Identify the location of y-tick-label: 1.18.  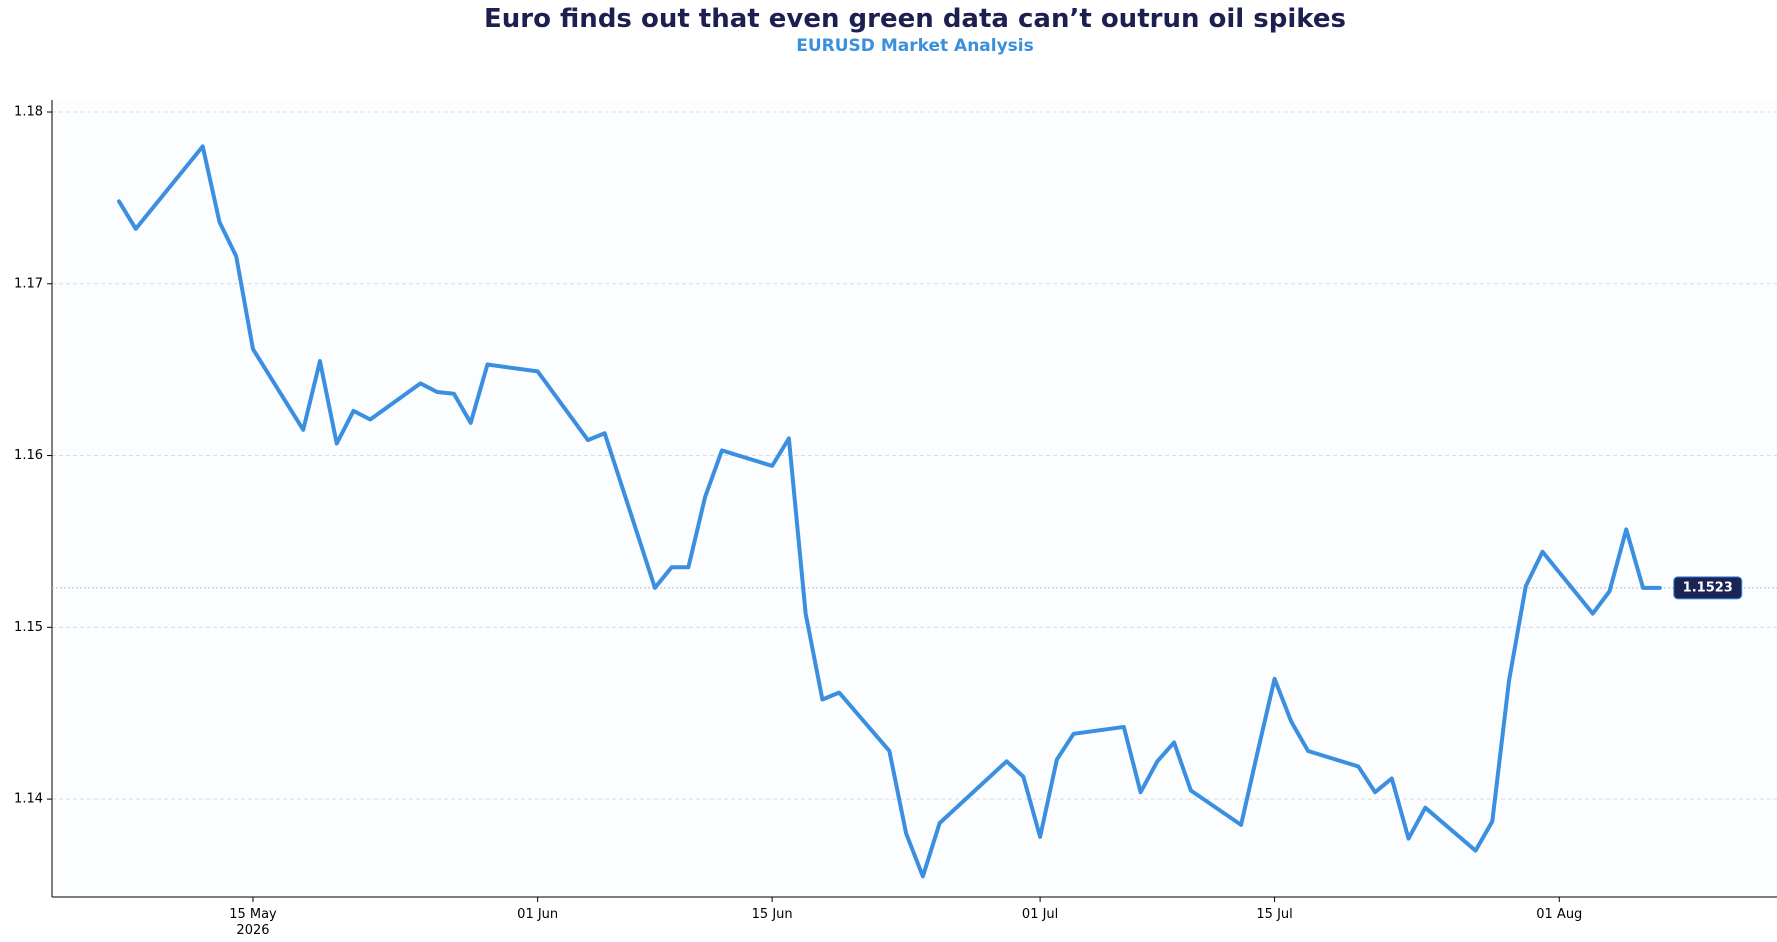
(28, 112).